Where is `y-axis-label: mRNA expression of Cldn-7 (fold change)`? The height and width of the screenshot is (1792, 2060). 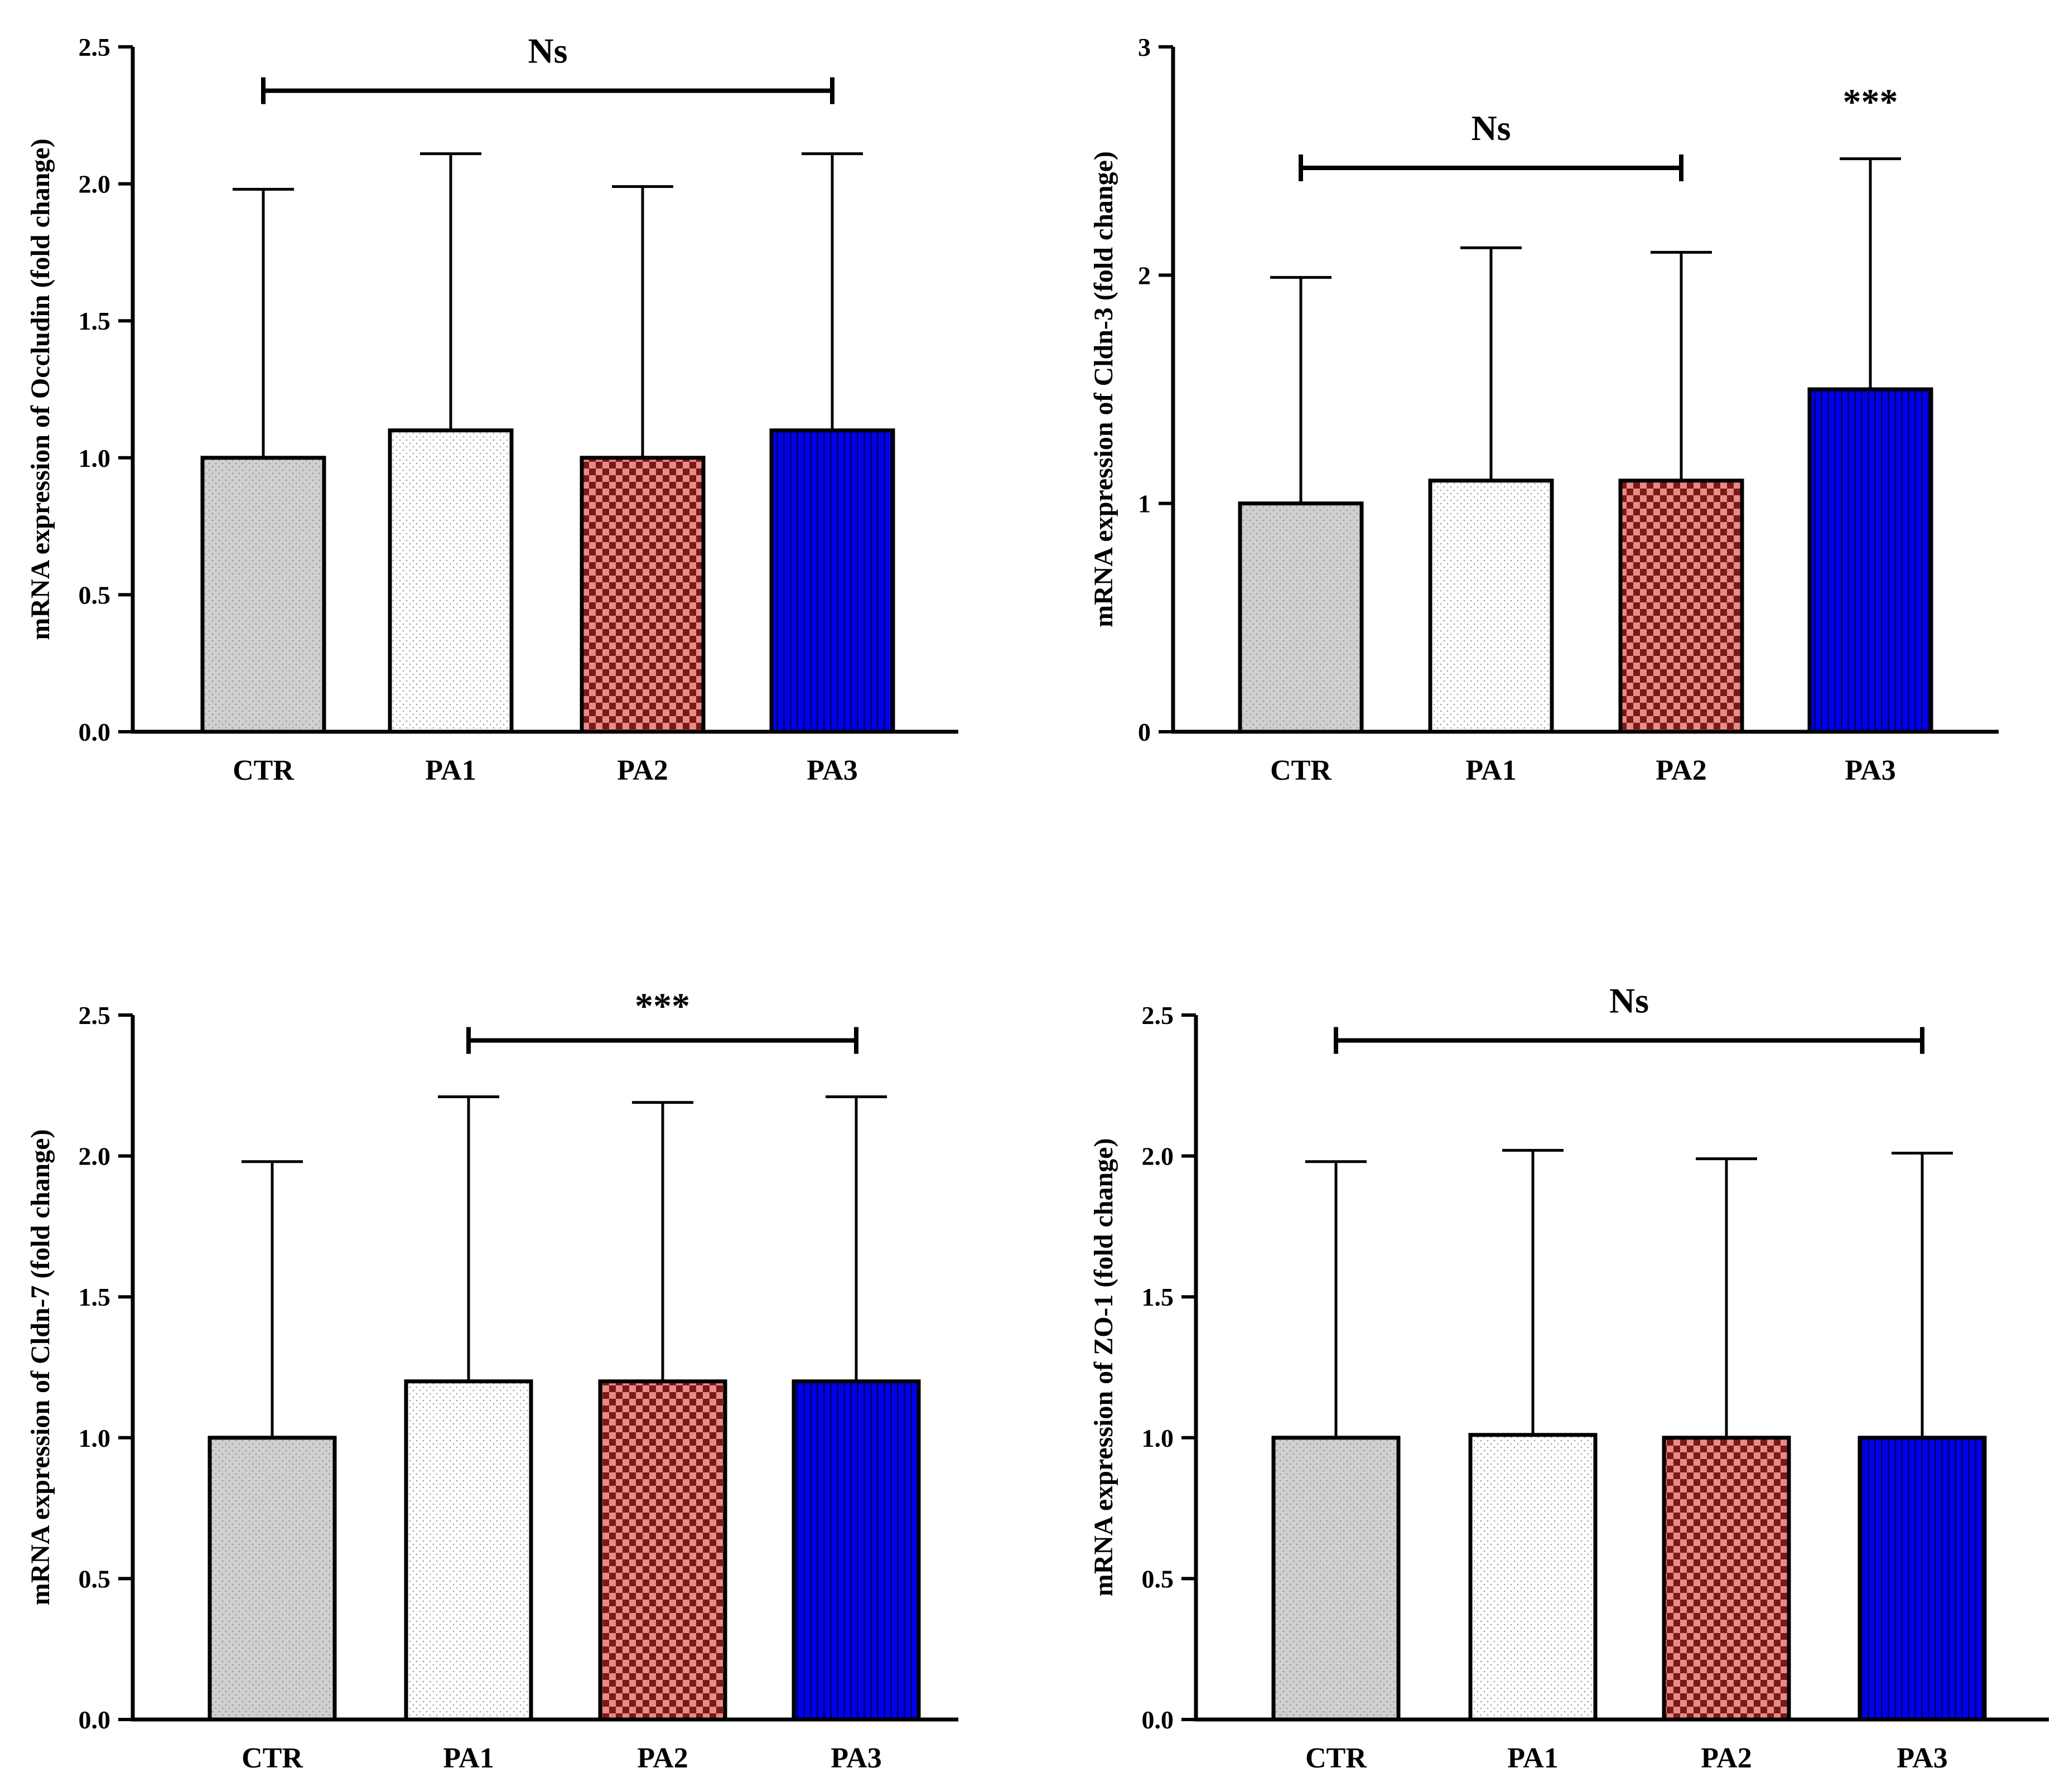 y-axis-label: mRNA expression of Cldn-7 (fold change) is located at coordinates (40, 1368).